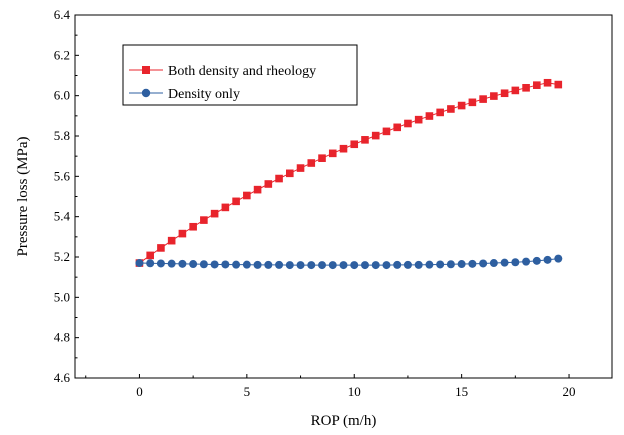 This screenshot has height=435, width=624. Describe the element at coordinates (62, 377) in the screenshot. I see `y-tick-label: 4.6` at that location.